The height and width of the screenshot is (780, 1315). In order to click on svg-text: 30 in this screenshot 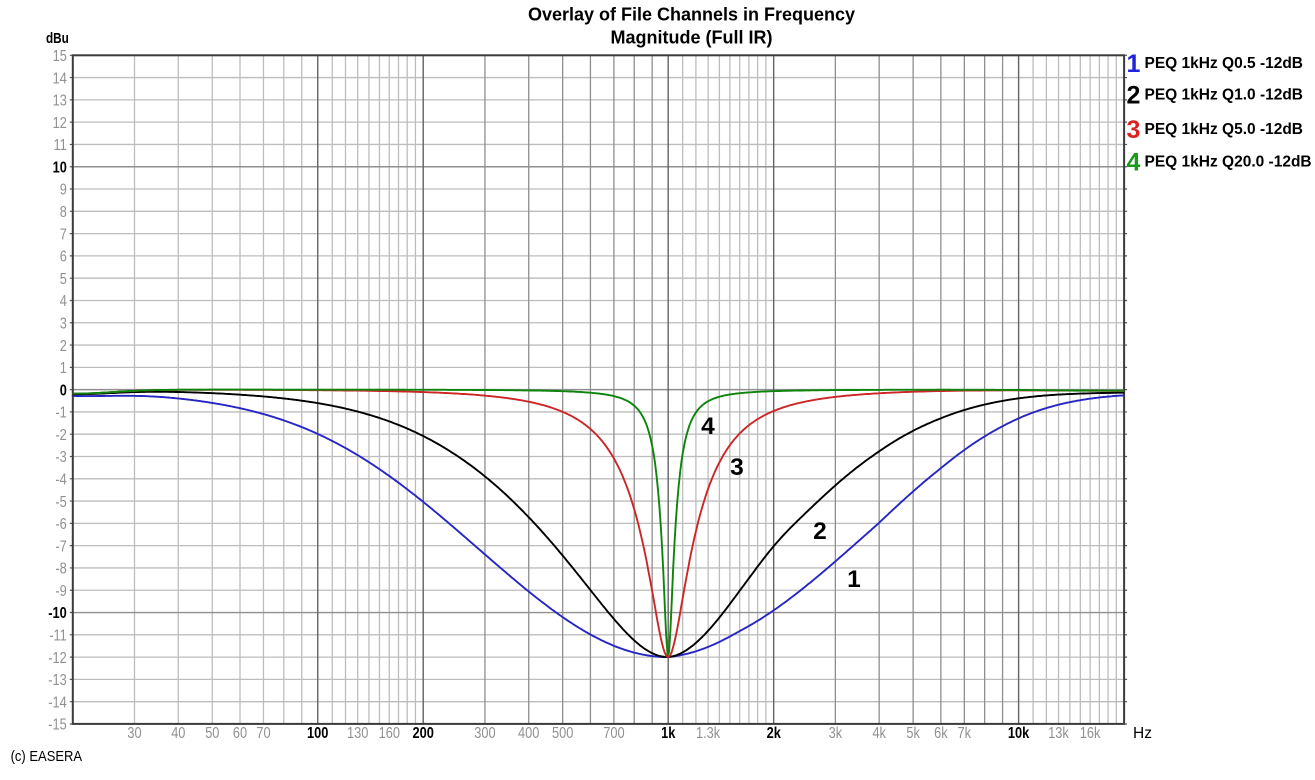, I will do `click(134, 733)`.